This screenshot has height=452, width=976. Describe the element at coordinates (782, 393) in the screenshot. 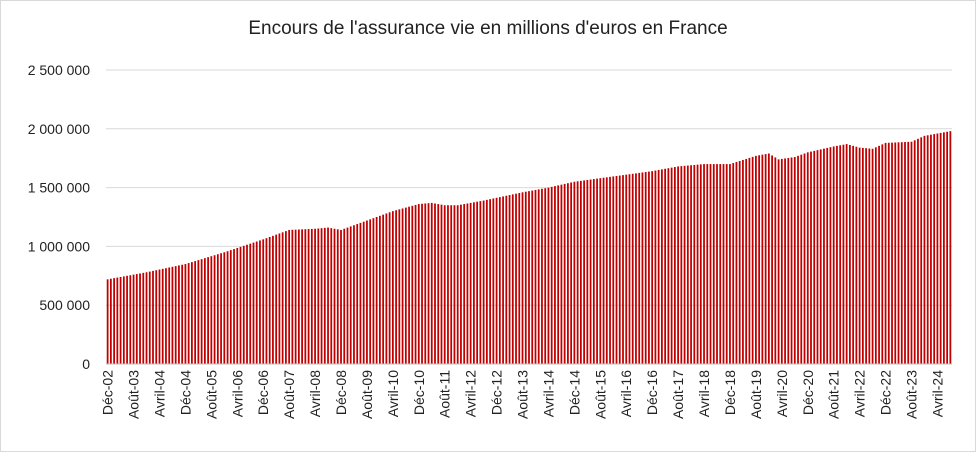

I see `x-tick-label: Avril-20` at that location.